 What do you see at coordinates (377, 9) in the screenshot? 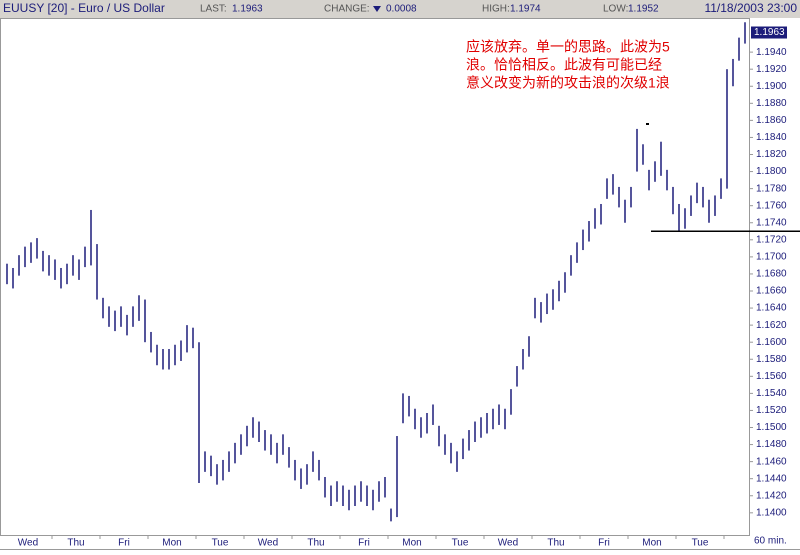
I see `down-arrow` at bounding box center [377, 9].